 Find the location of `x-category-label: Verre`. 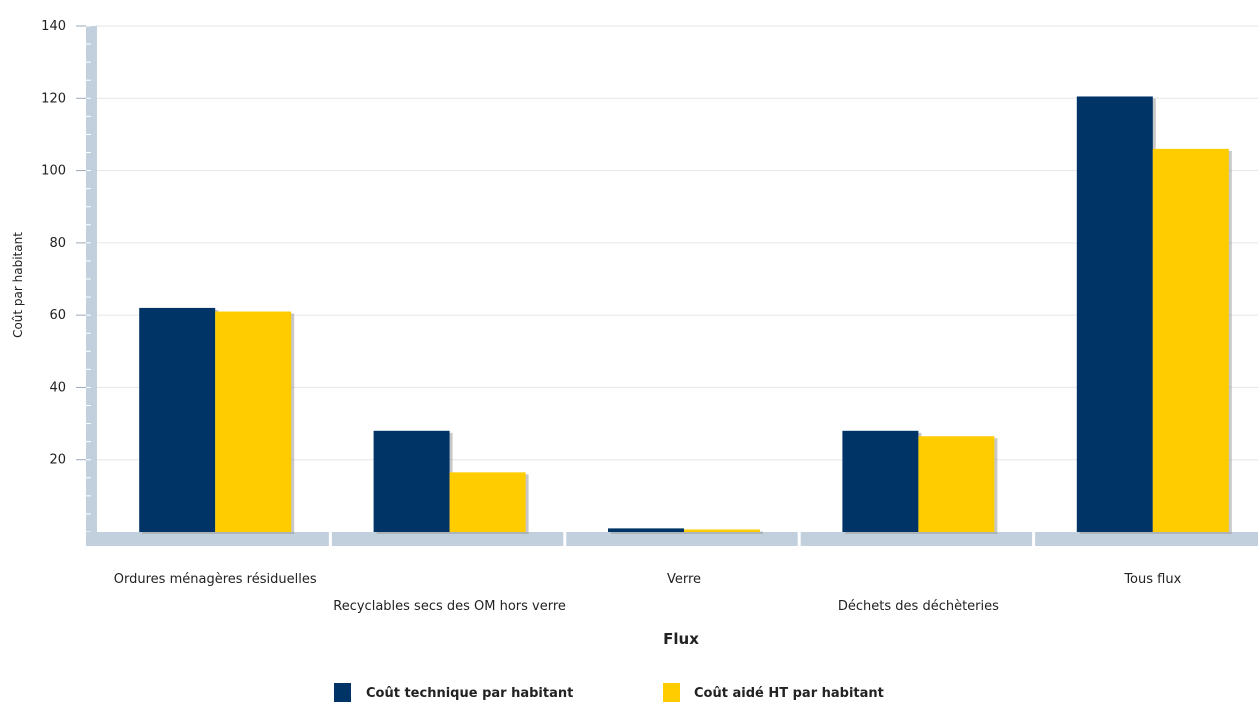

x-category-label: Verre is located at coordinates (684, 579).